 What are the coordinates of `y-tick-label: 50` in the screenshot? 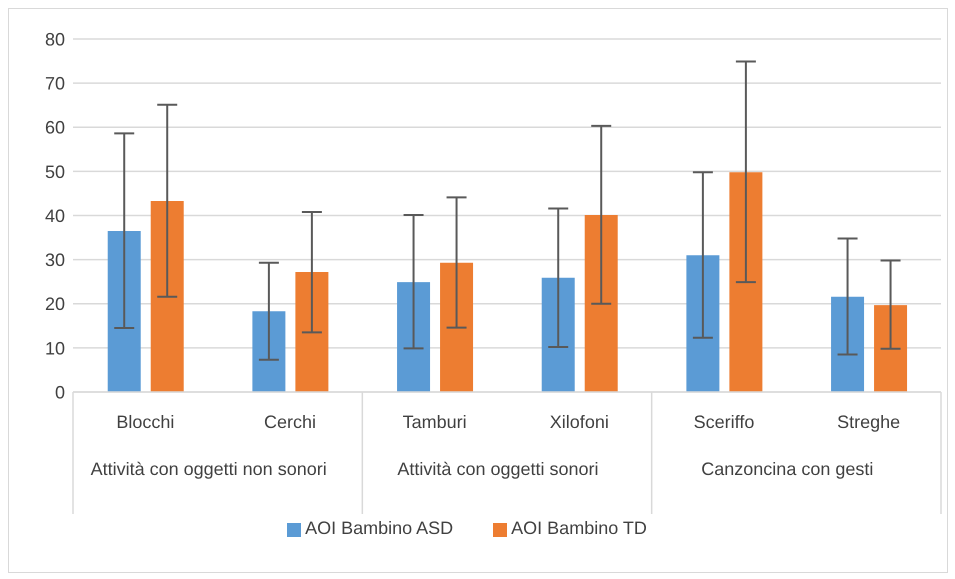 It's located at (54, 172).